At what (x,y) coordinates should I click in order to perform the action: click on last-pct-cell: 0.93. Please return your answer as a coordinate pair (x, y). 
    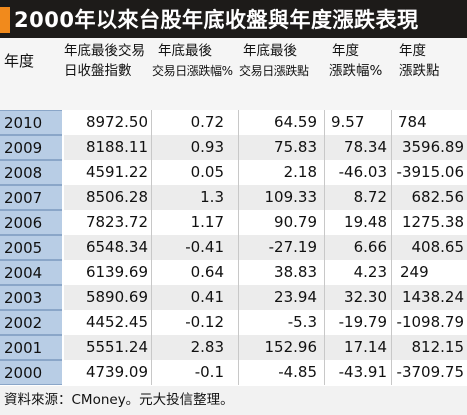
    Looking at the image, I should click on (207, 147).